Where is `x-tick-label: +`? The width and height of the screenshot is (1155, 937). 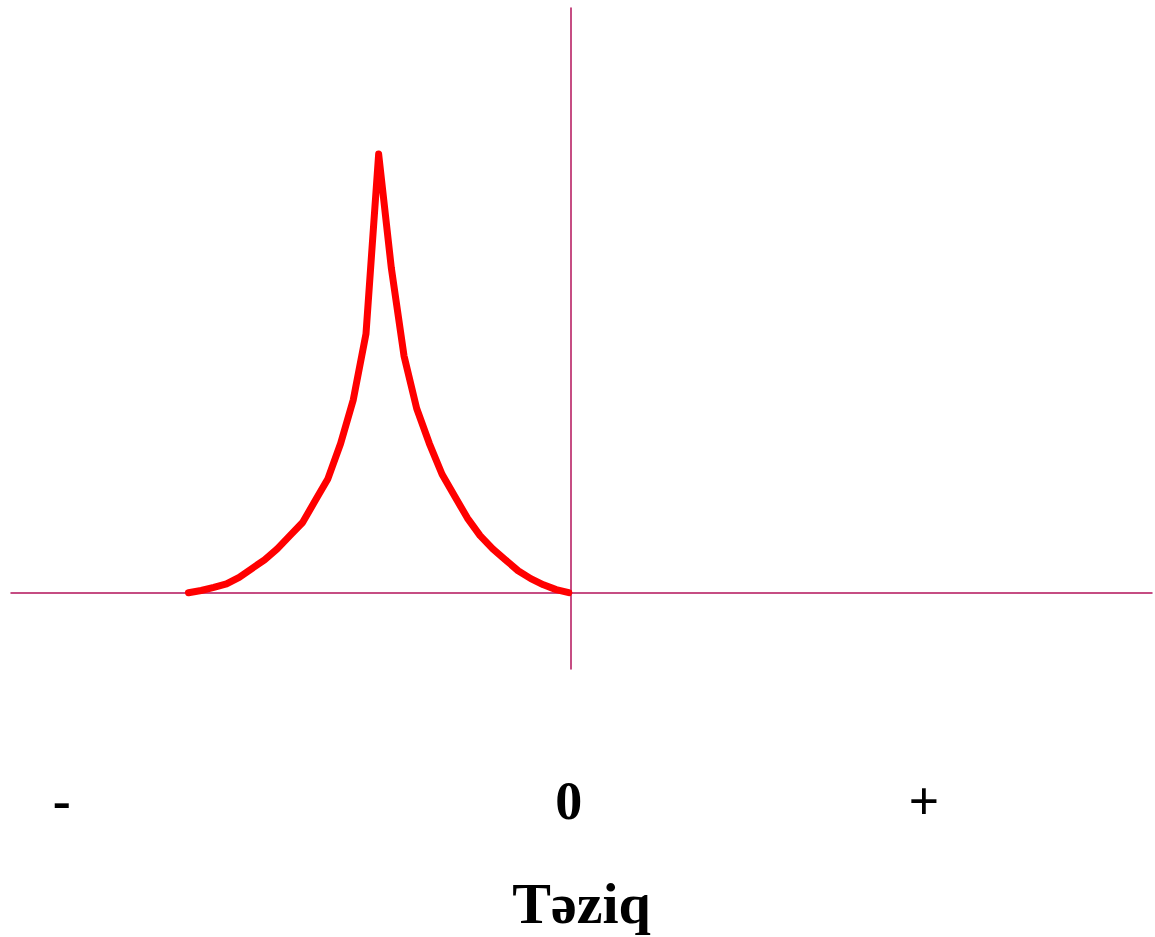
x-tick-label: + is located at coordinates (924, 801).